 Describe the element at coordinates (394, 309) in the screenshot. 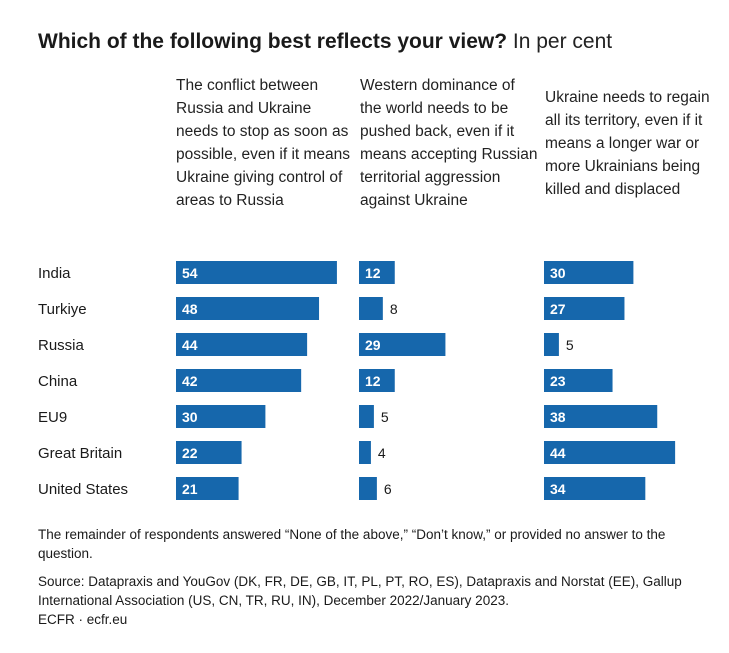

I see `value-label-turkiye-series-1: 8` at that location.